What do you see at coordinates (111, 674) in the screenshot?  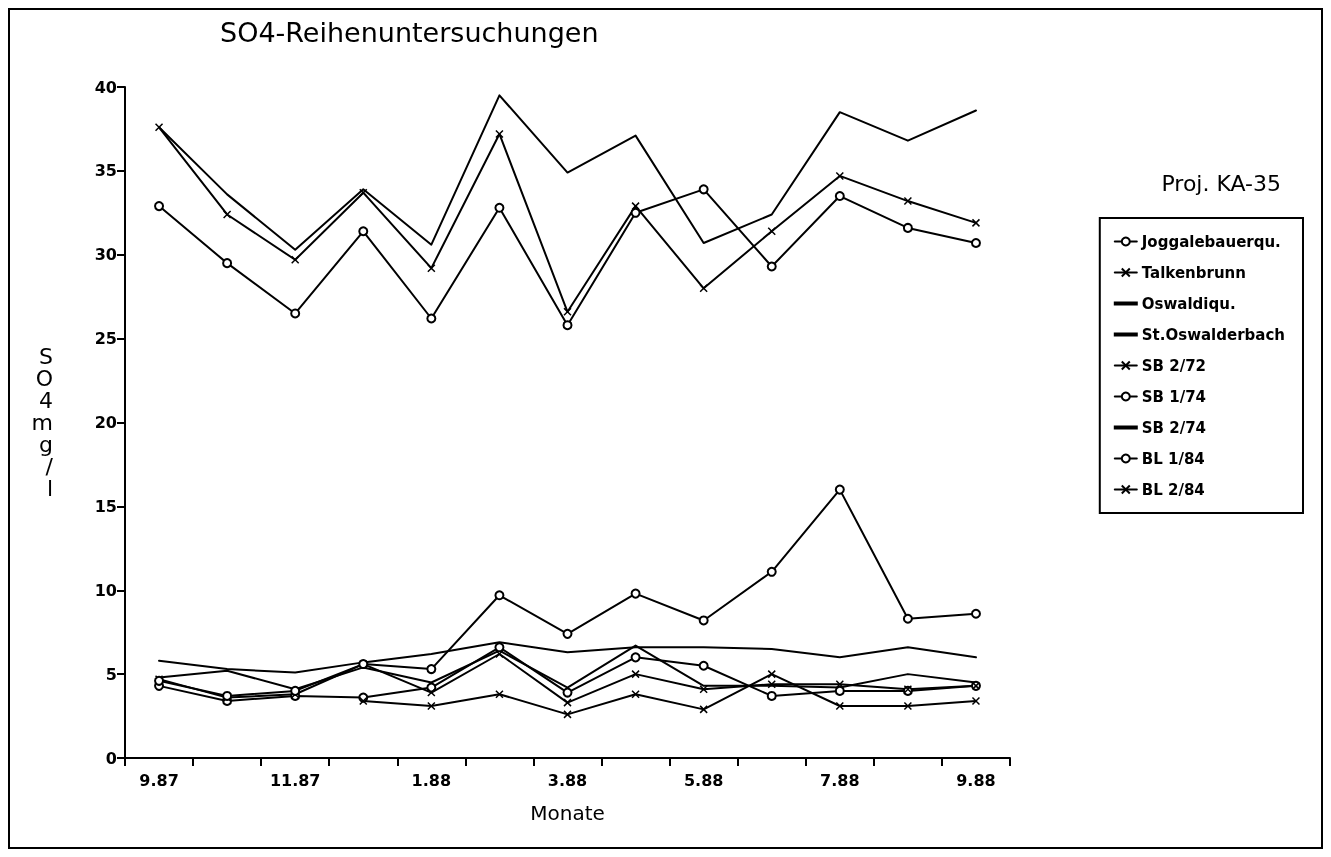 I see `y-tick-label: 5` at bounding box center [111, 674].